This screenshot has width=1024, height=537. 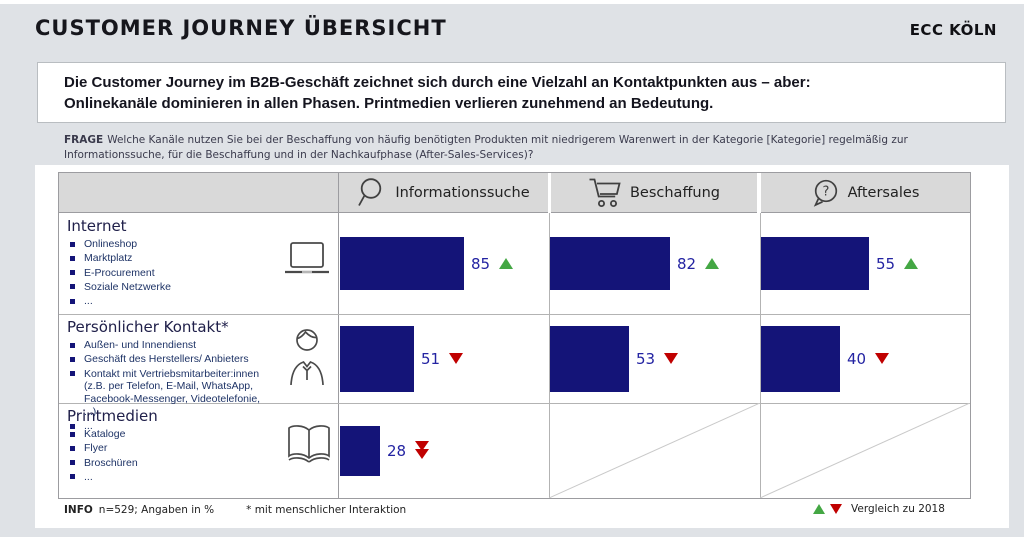 What do you see at coordinates (431, 358) in the screenshot?
I see `value-label: 51` at bounding box center [431, 358].